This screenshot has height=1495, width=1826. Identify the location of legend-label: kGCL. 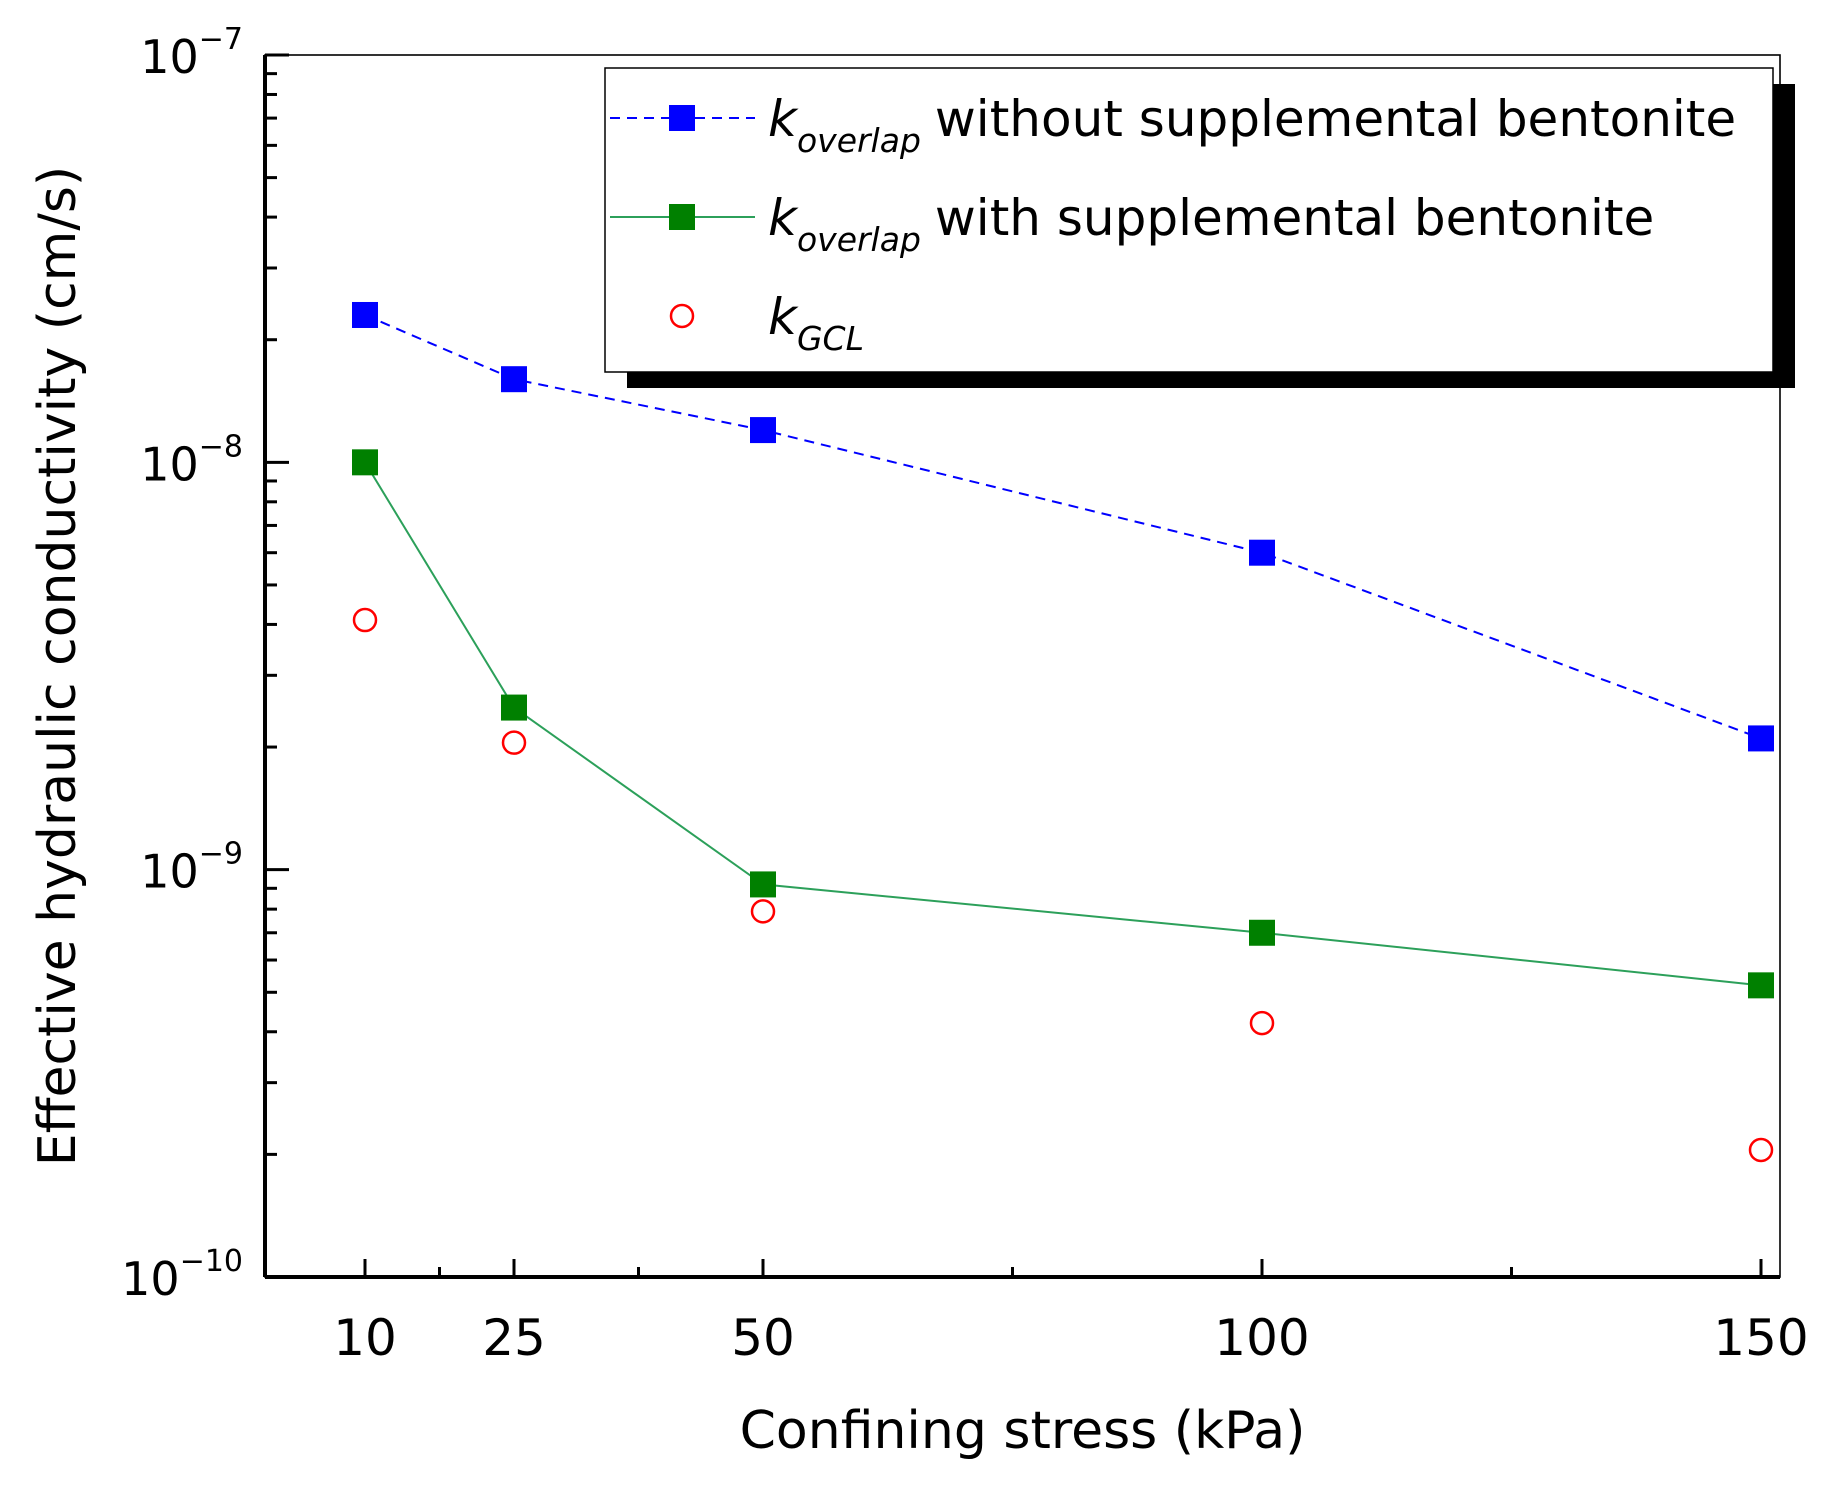
(816, 323).